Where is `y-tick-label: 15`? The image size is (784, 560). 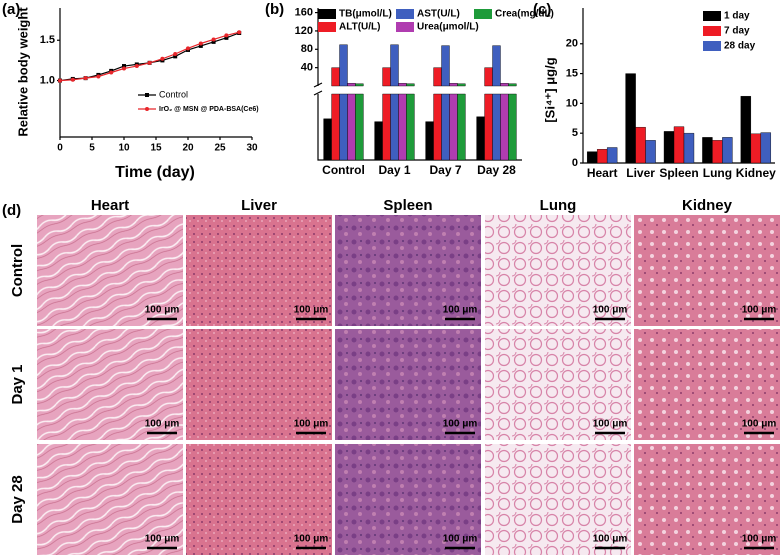
y-tick-label: 15 is located at coordinates (572, 73).